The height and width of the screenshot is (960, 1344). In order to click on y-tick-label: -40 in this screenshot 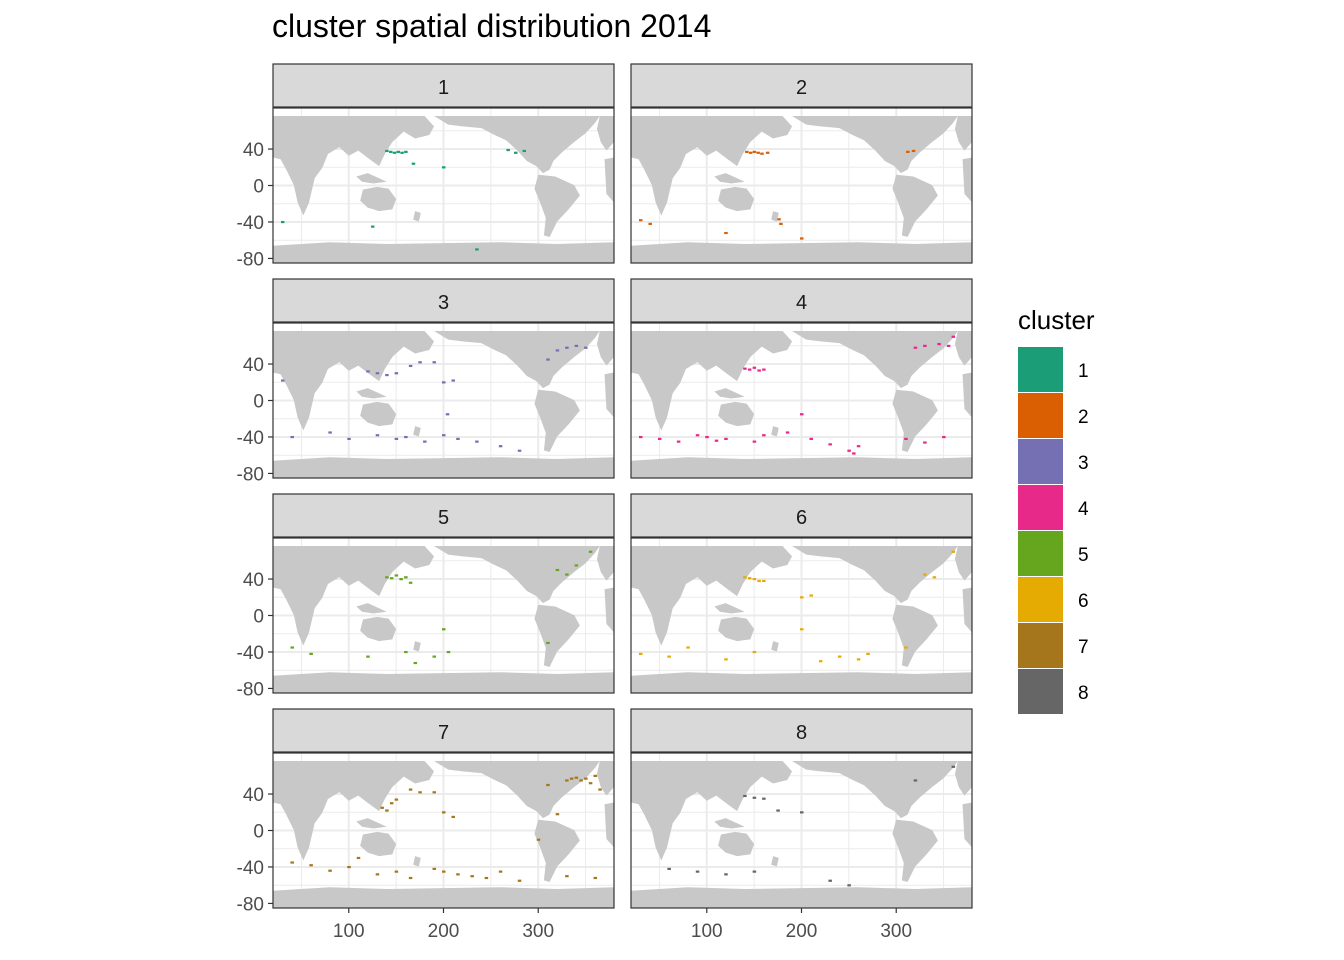, I will do `click(250, 223)`.